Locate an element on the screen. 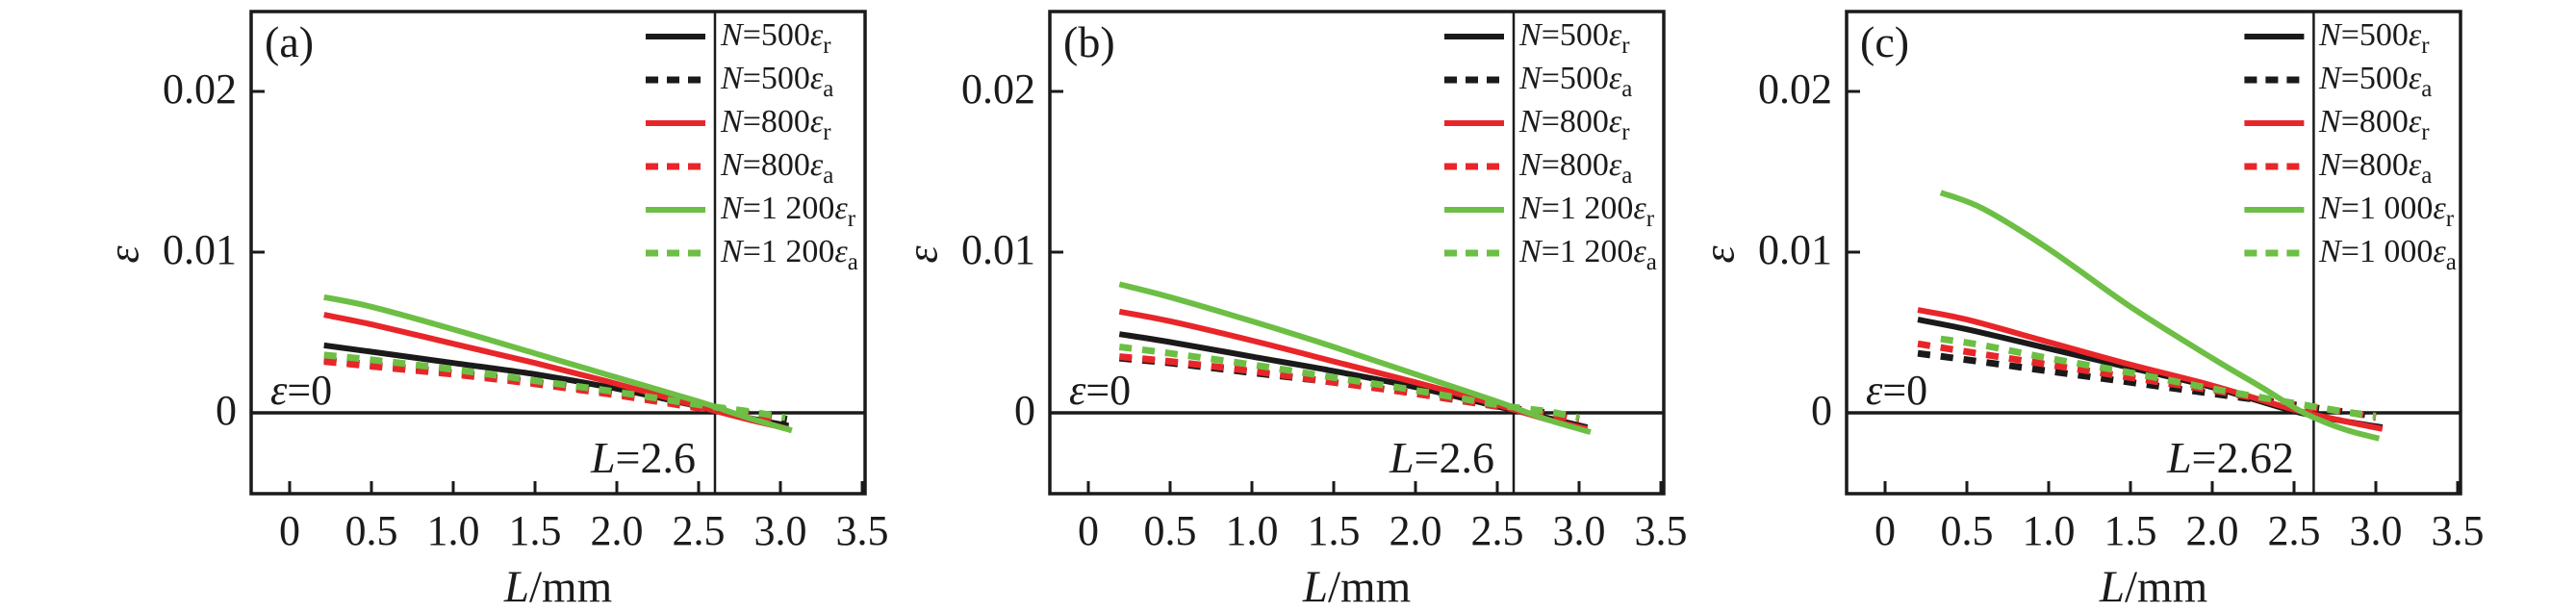 The image size is (2576, 613). curve-c-N=800εr is located at coordinates (2150, 369).